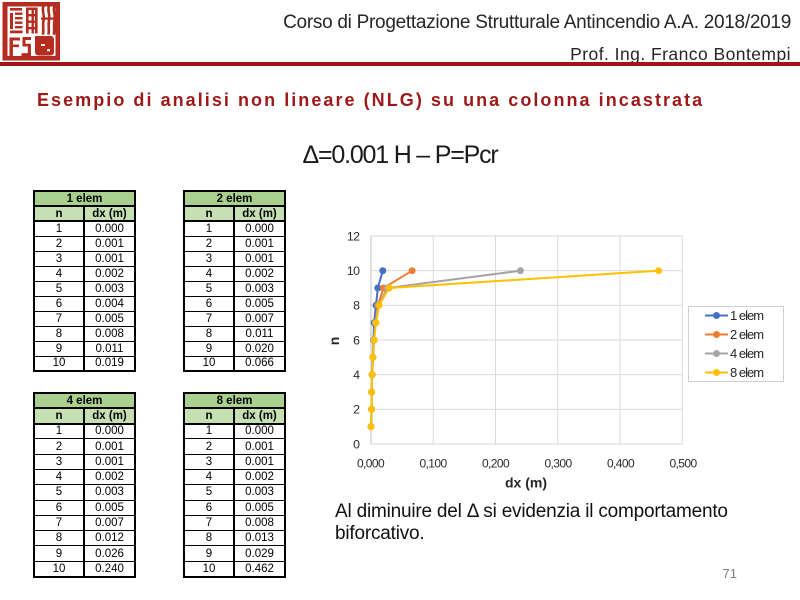 This screenshot has width=800, height=600. What do you see at coordinates (334, 341) in the screenshot?
I see `svg-text: n` at bounding box center [334, 341].